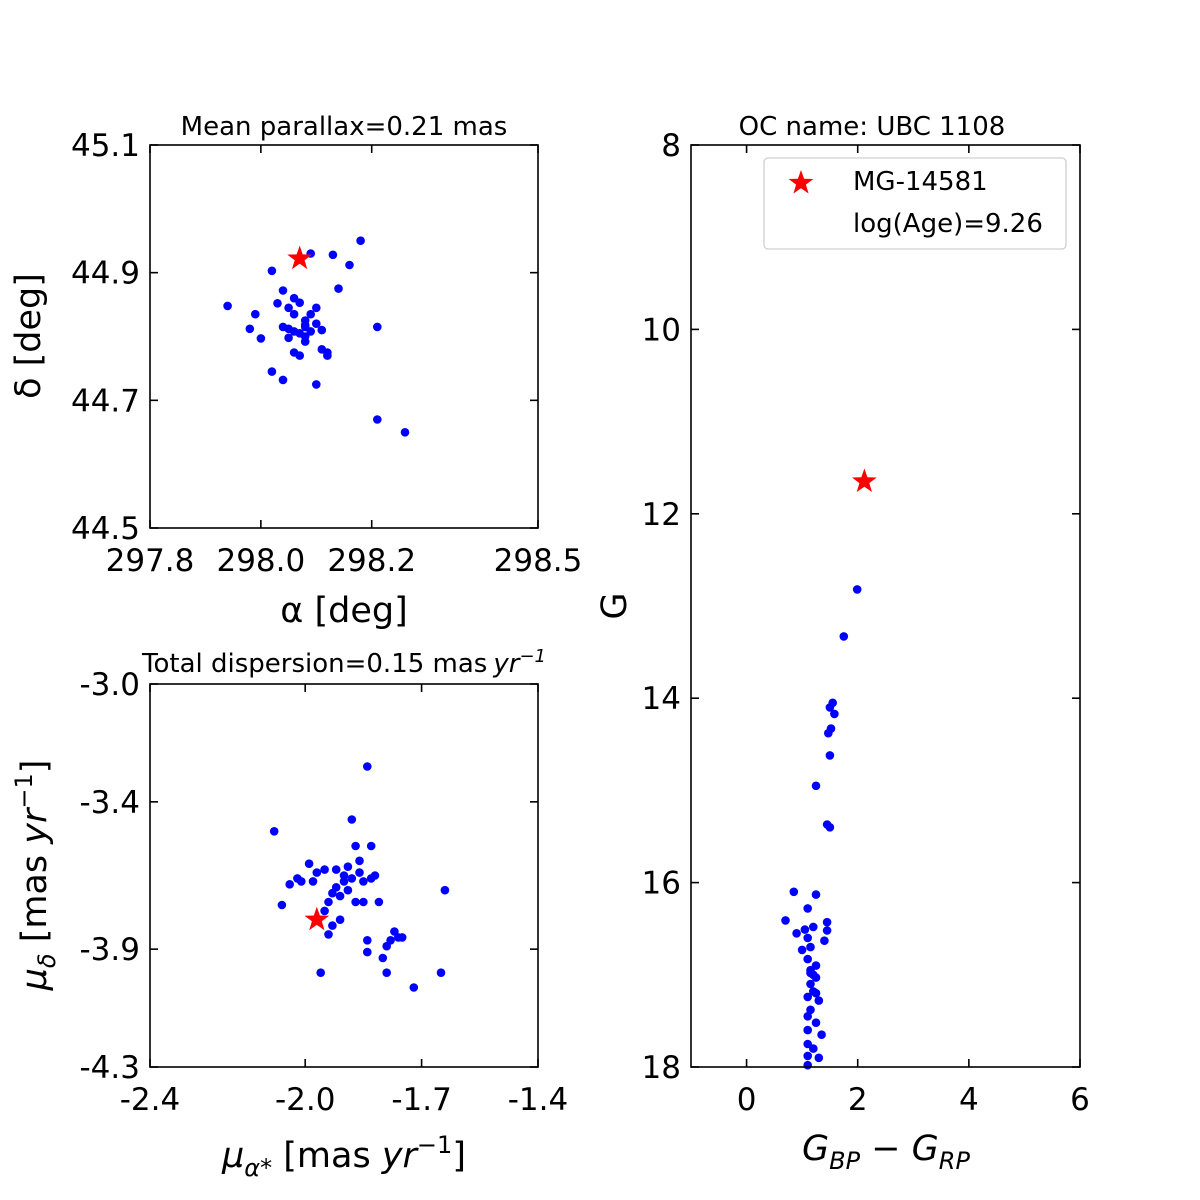 The image size is (1200, 1200). I want to click on pm-ylabel-sub: δ, so click(47, 960).